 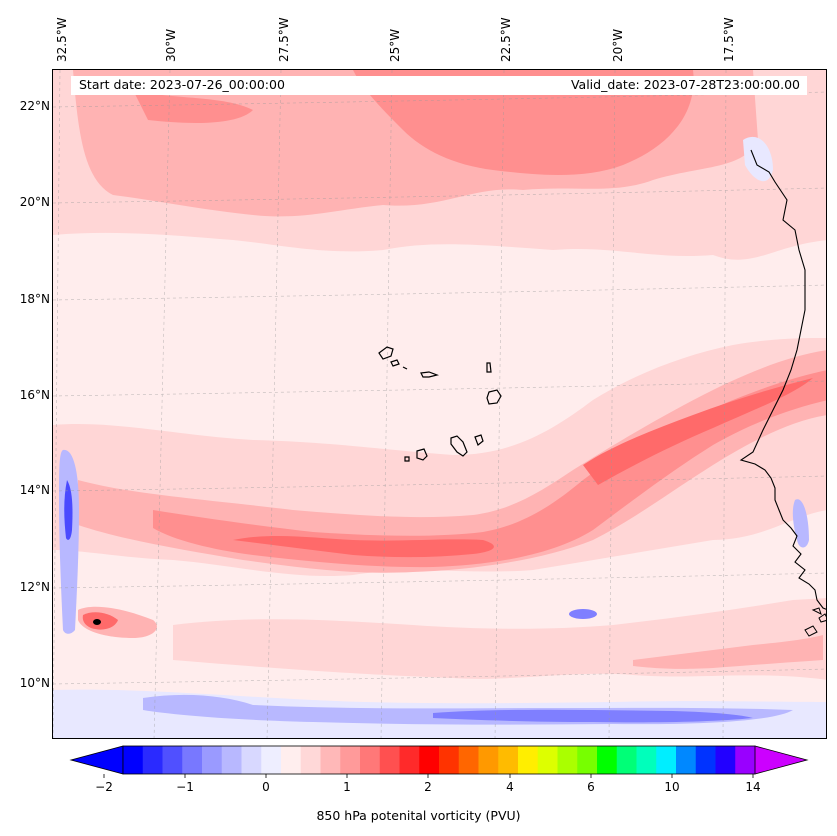 What do you see at coordinates (97, 622) in the screenshot?
I see `west-vortex-core` at bounding box center [97, 622].